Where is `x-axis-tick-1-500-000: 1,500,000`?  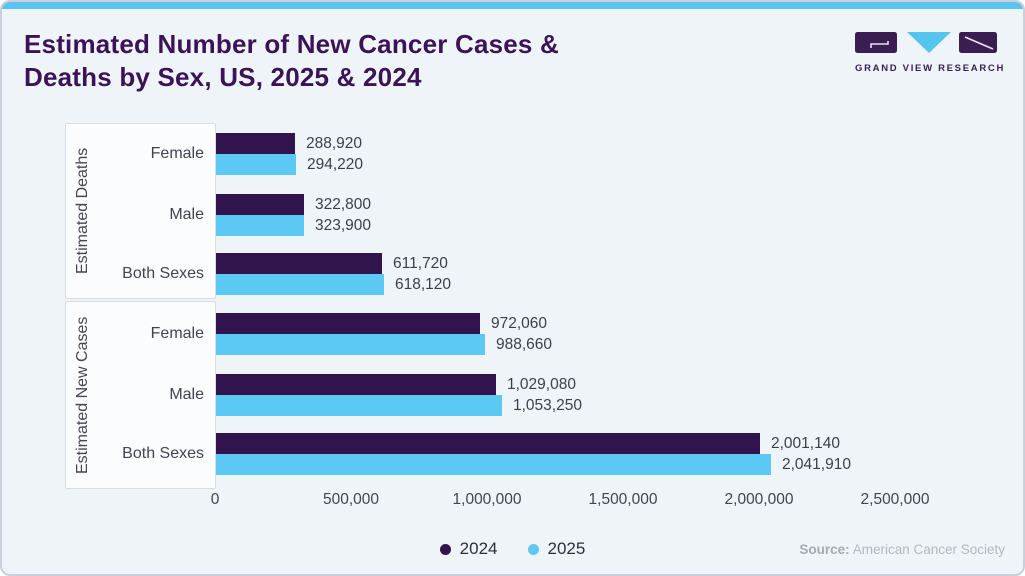
x-axis-tick-1-500-000: 1,500,000 is located at coordinates (623, 499).